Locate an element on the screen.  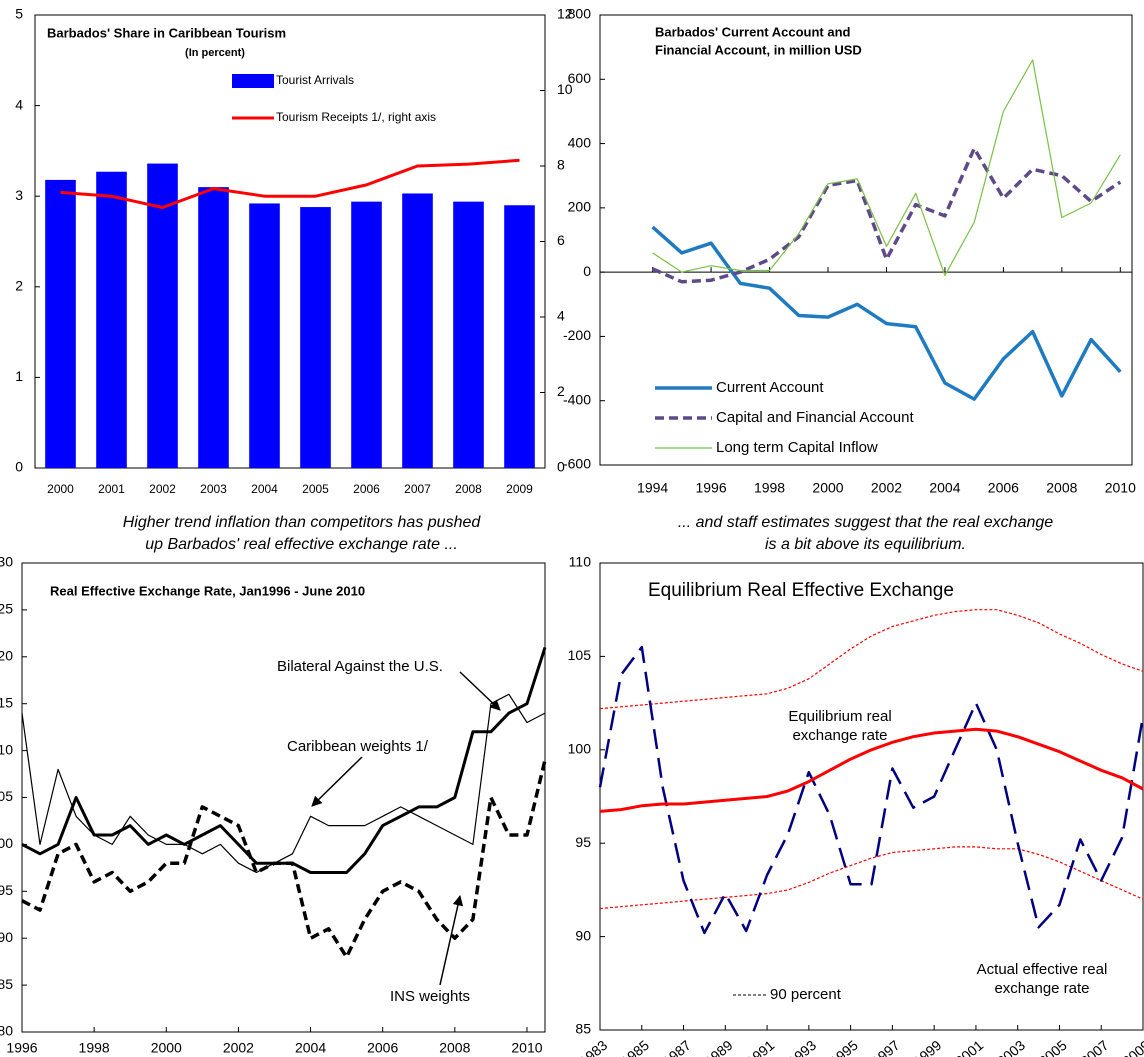
chart-title: Financial Account, in million USD is located at coordinates (758, 49).